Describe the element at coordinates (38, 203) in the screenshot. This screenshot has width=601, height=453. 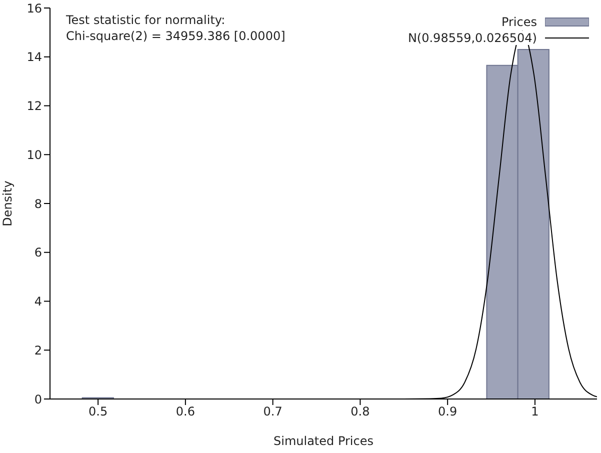
I see `y-tick-label: 8` at that location.